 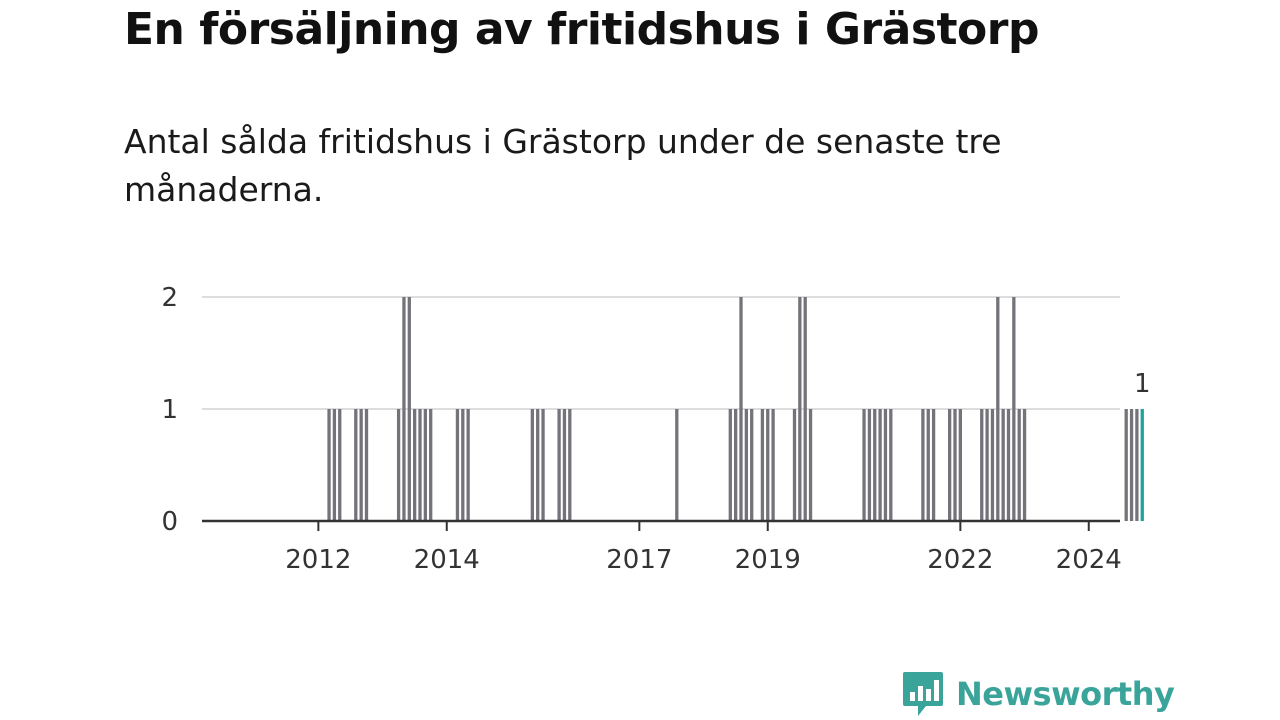 I want to click on bar-highlight, so click(x=1142, y=465).